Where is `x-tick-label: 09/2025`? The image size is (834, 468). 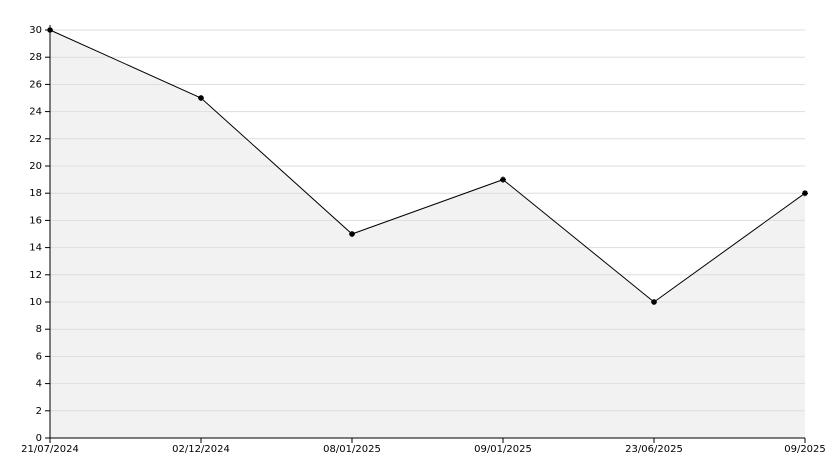
x-tick-label: 09/2025 is located at coordinates (805, 449).